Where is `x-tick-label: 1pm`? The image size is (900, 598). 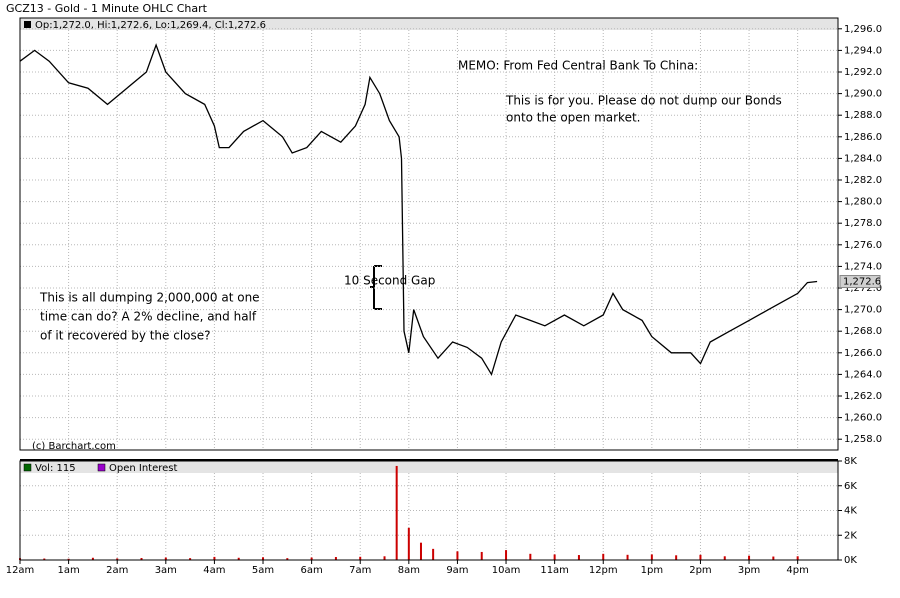 x-tick-label: 1pm is located at coordinates (652, 570).